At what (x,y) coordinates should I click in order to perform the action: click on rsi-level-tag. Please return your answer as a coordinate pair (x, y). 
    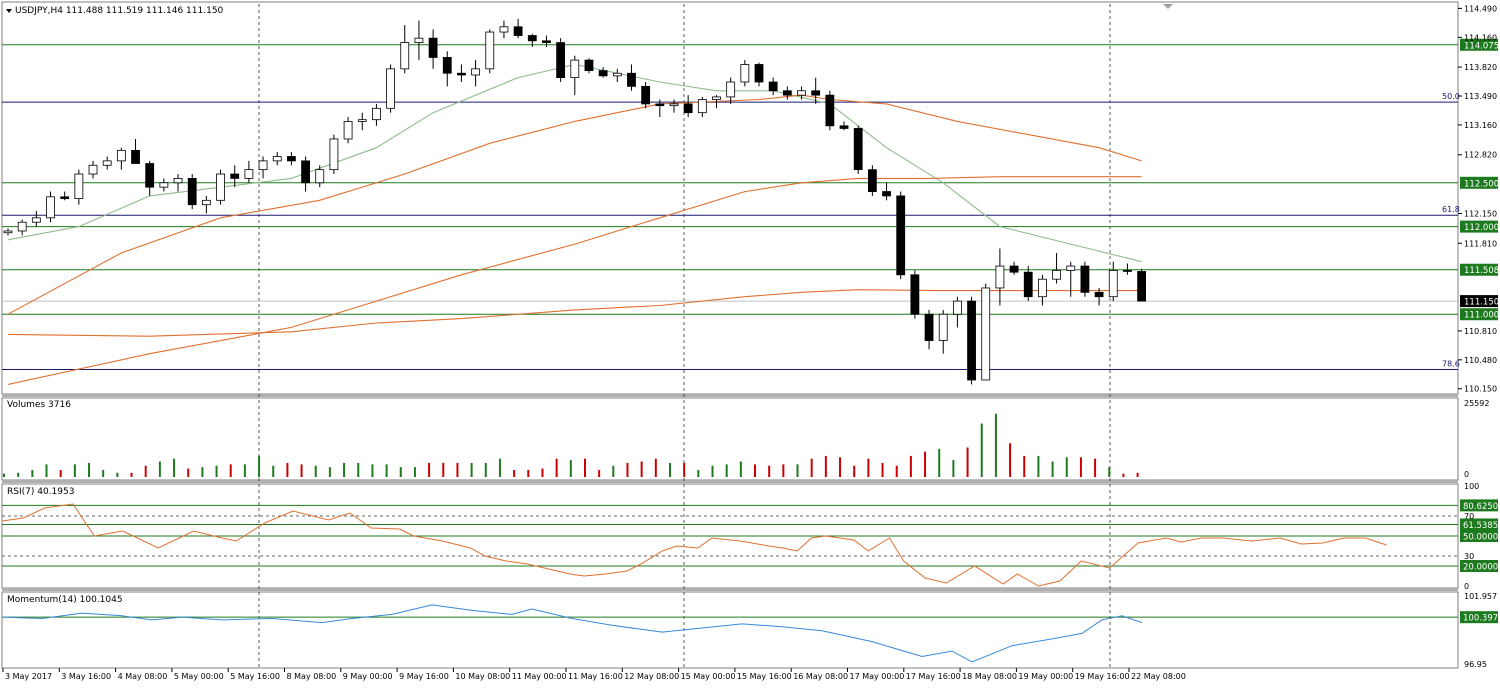
    Looking at the image, I should click on (1479, 536).